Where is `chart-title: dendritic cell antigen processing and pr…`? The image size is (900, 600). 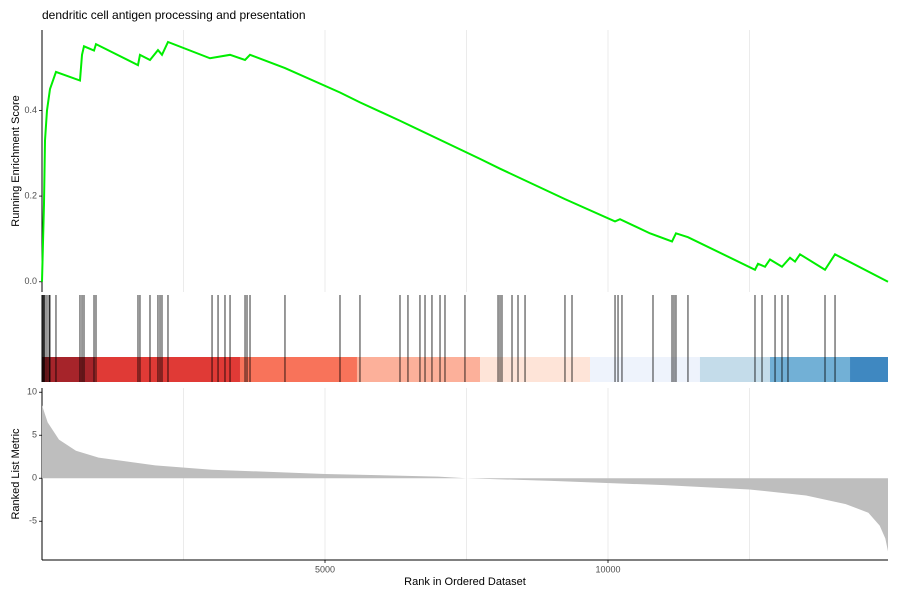 chart-title: dendritic cell antigen processing and pr… is located at coordinates (174, 15).